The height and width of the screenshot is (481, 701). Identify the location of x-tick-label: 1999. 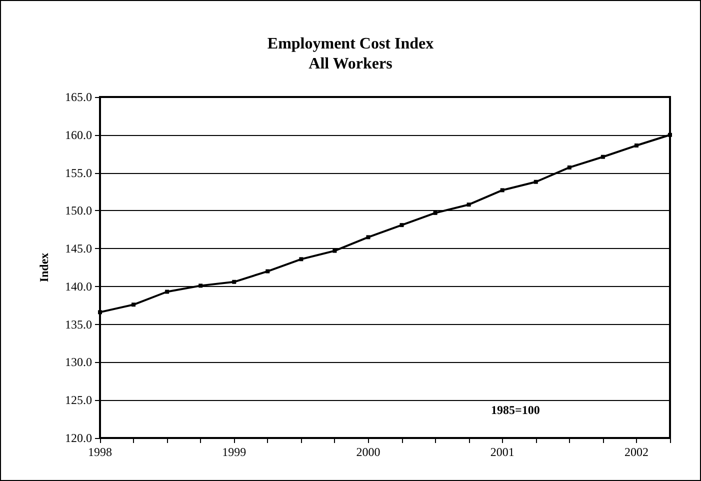
(234, 452).